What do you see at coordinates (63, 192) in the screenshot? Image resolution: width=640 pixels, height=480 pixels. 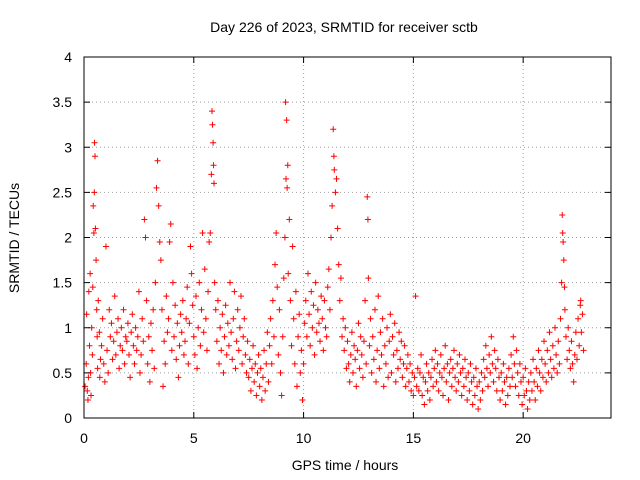 I see `y-tick-label: 2.5` at bounding box center [63, 192].